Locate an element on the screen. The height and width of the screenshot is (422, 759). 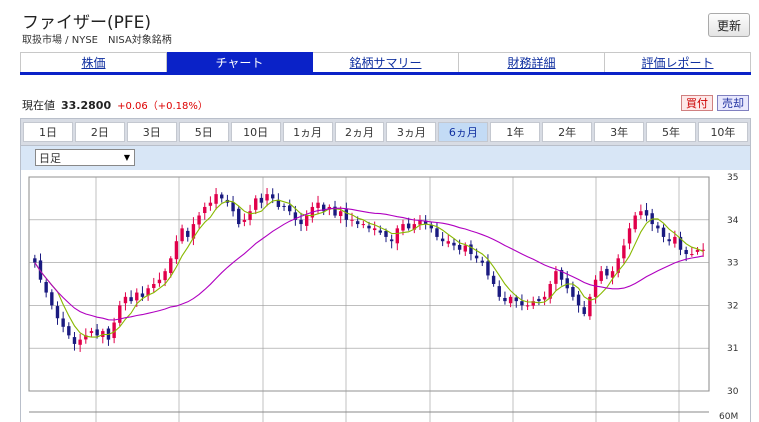
period-1m: 1ヵ月 is located at coordinates (307, 132).